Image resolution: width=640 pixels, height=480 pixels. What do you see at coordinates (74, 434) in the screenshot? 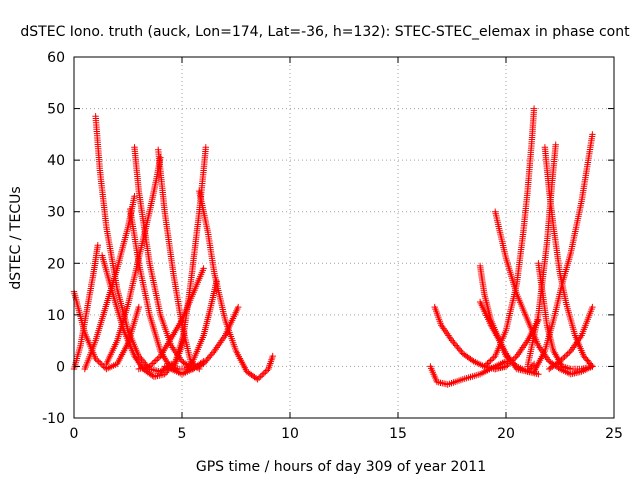
I see `x-tick-label: 0` at bounding box center [74, 434].